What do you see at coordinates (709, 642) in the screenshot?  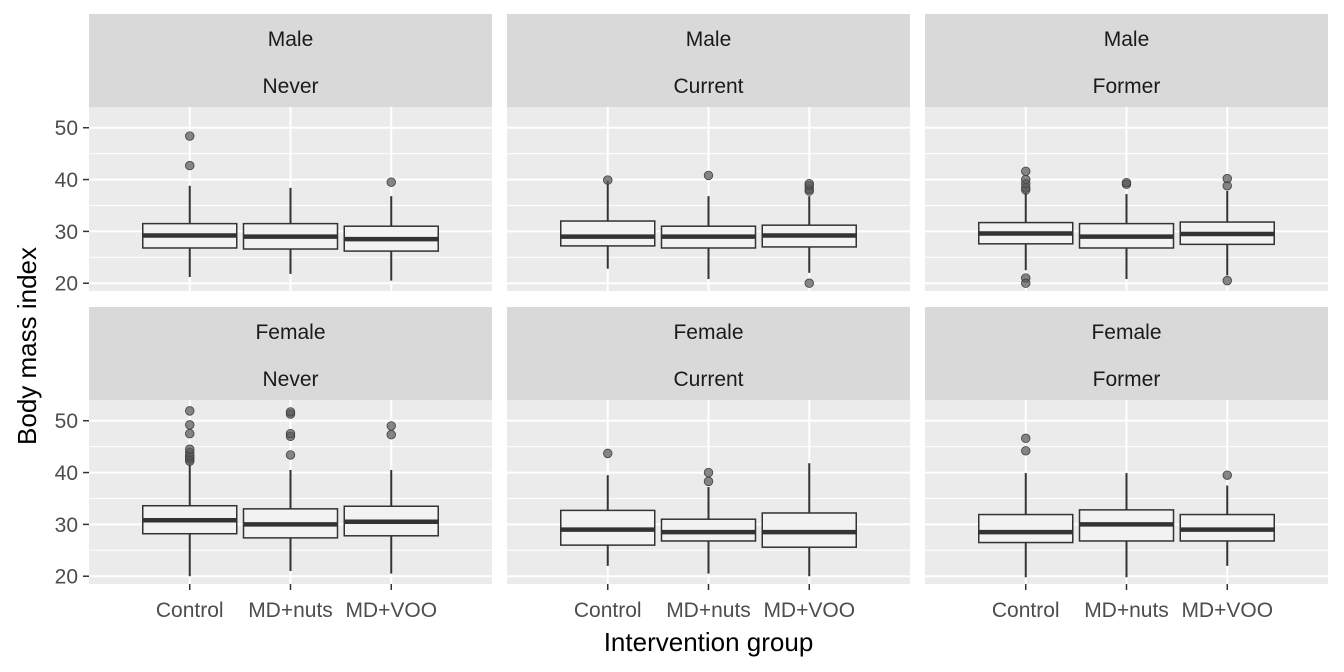 I see `x-axis-title: Intervention group` at bounding box center [709, 642].